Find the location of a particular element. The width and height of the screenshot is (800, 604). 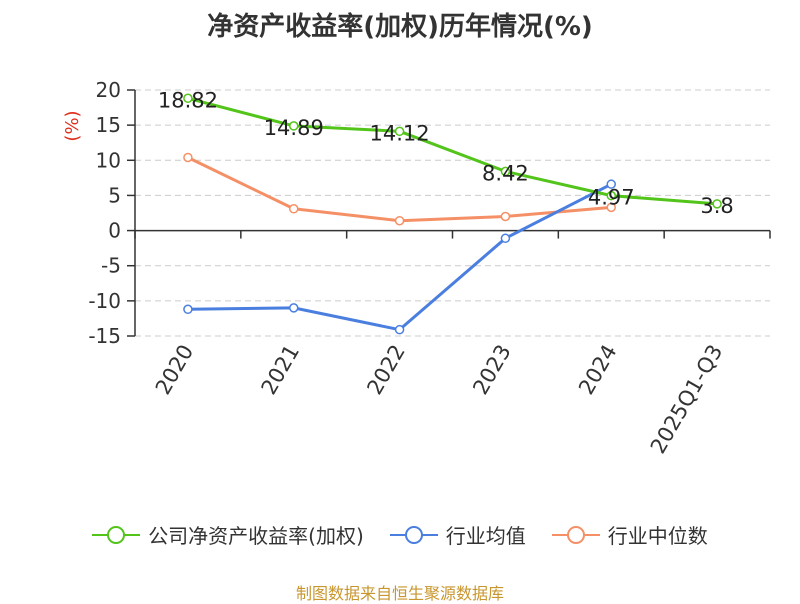

data-label: 18.82 is located at coordinates (188, 100).